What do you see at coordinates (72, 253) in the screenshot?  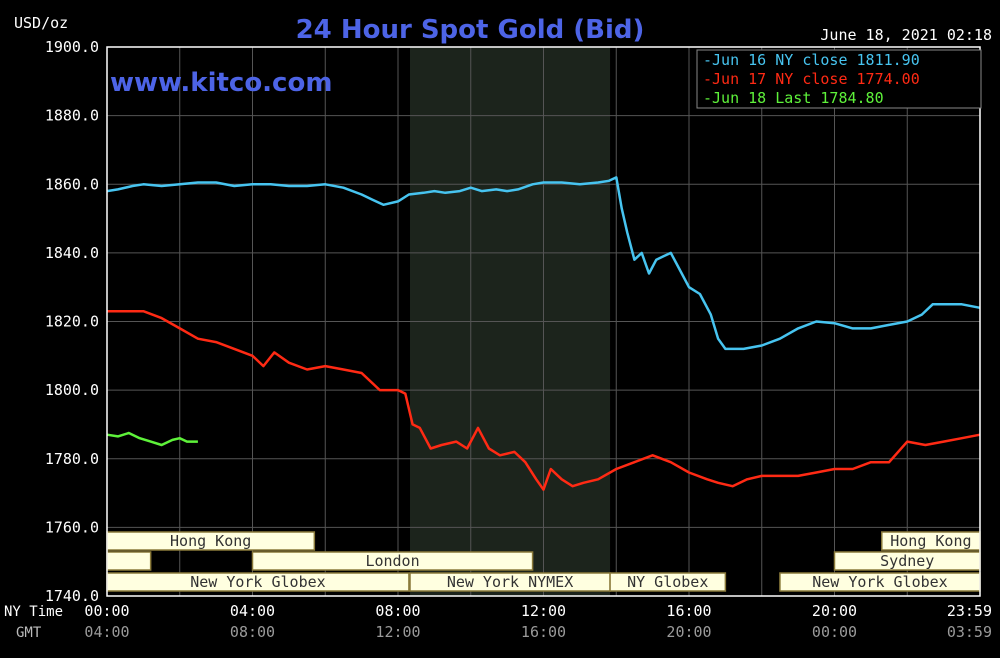 I see `y-tick-label: 1840.0` at bounding box center [72, 253].